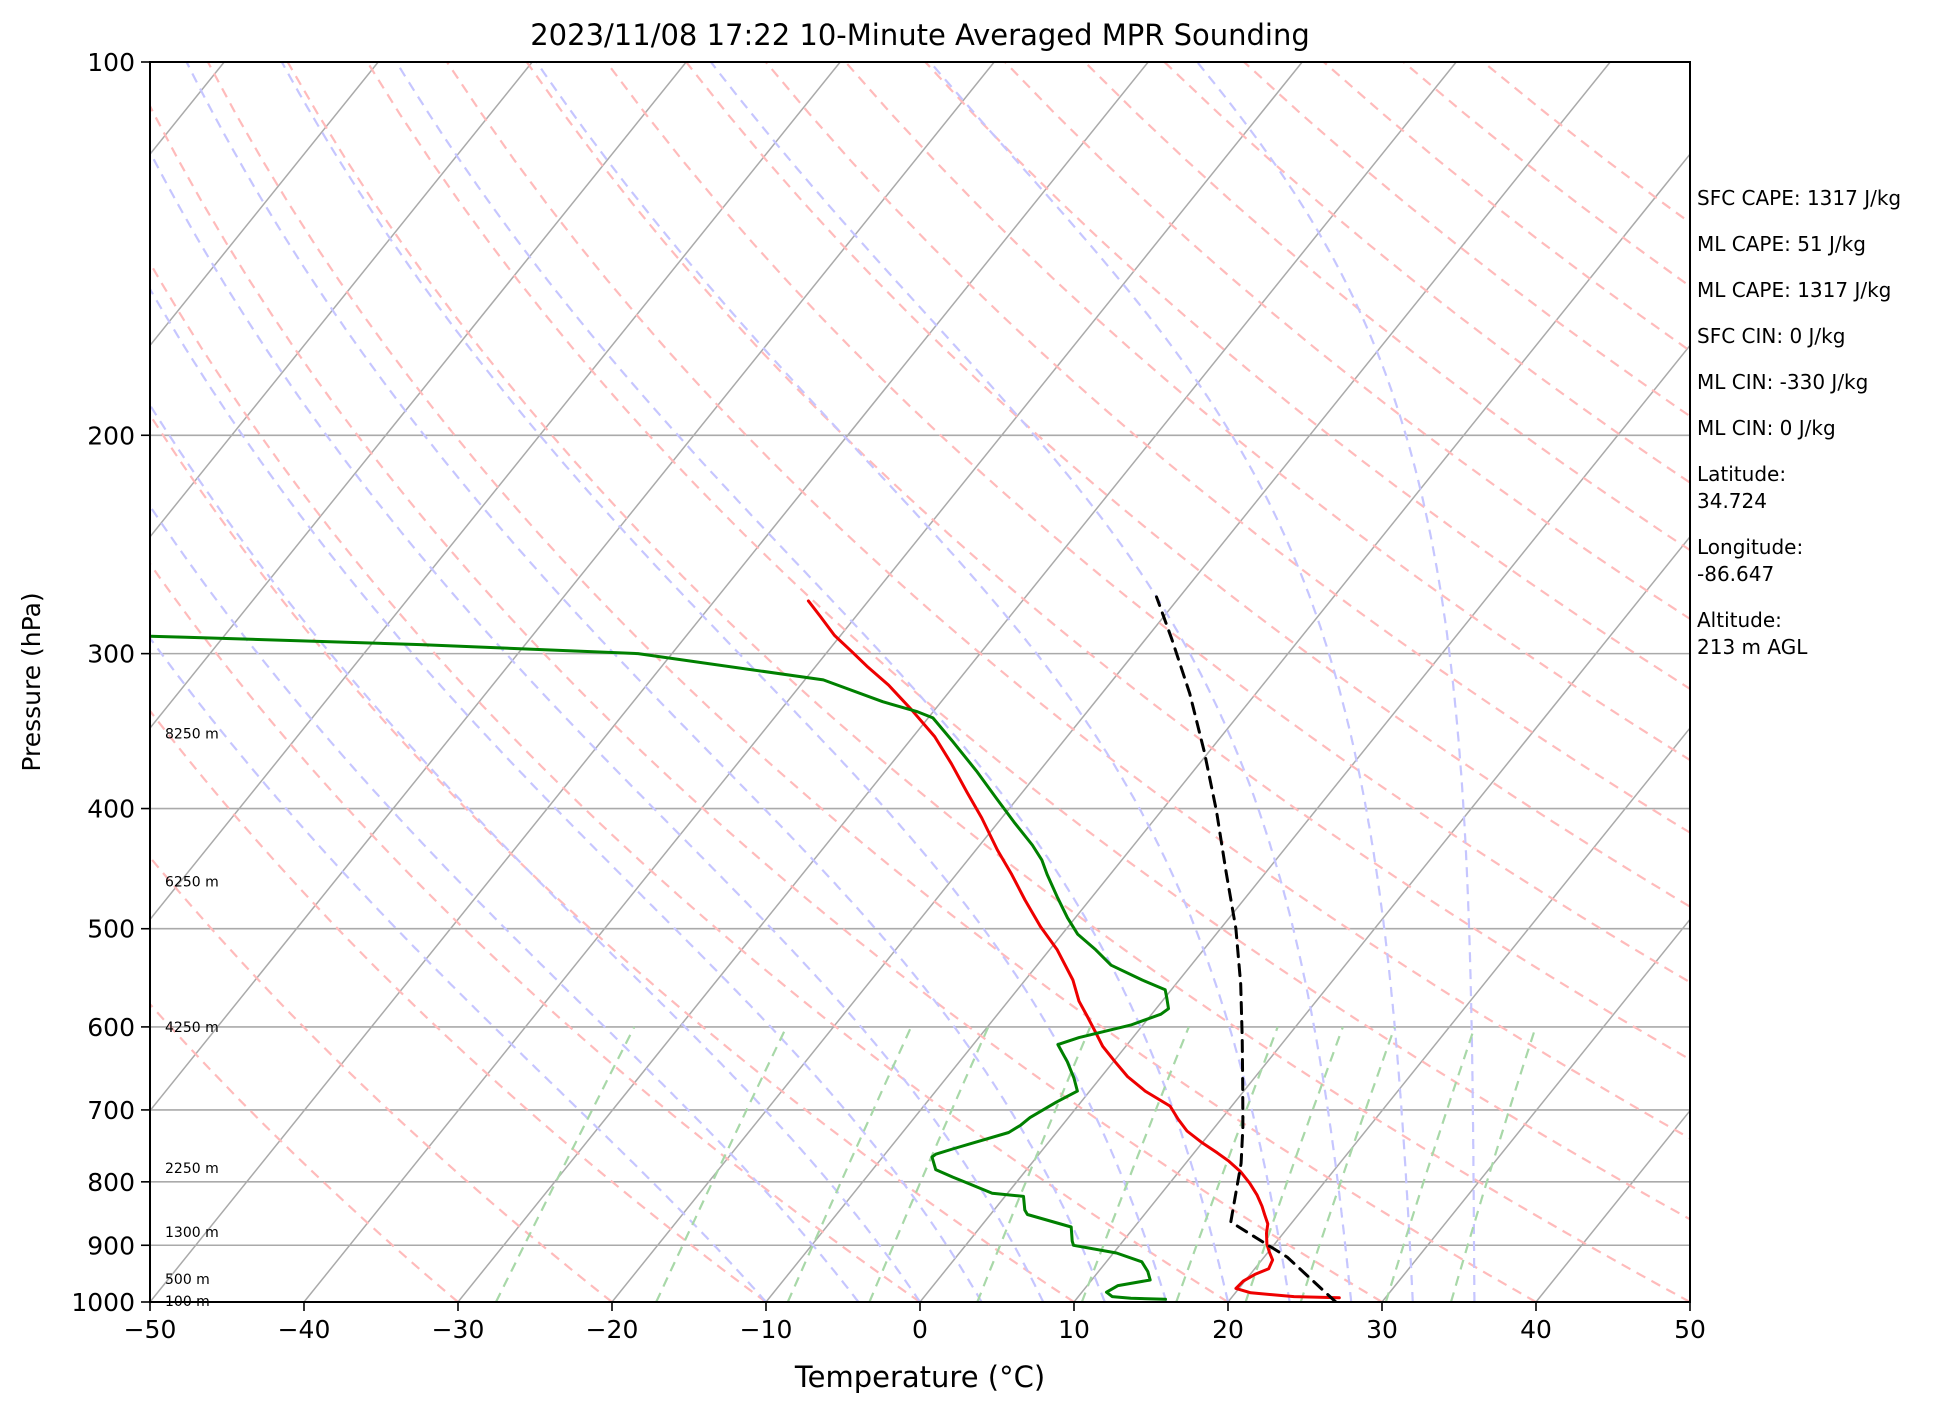 The height and width of the screenshot is (1406, 1936). Describe the element at coordinates (1074, 1329) in the screenshot. I see `x-tick-label: 10` at that location.